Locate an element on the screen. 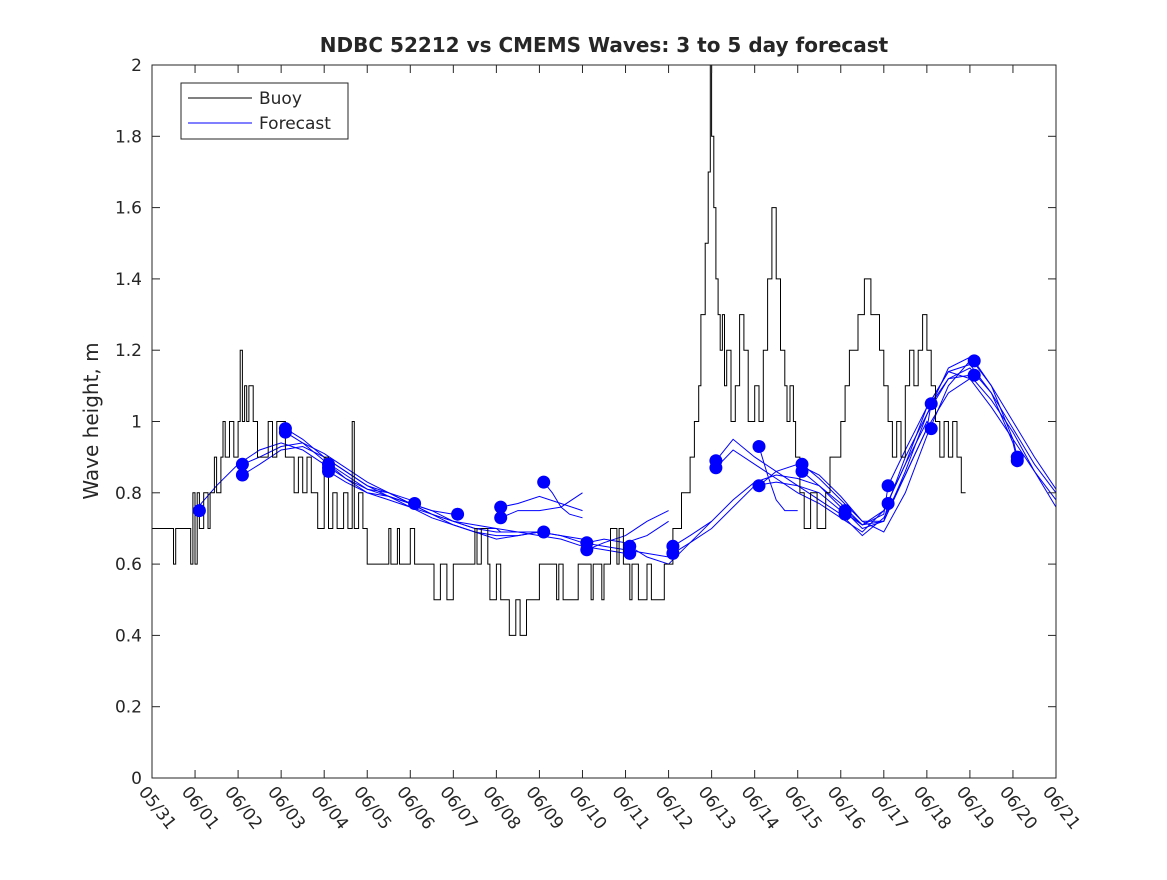 The image size is (1167, 880). legend-label-forecast: Forecast is located at coordinates (295, 124).